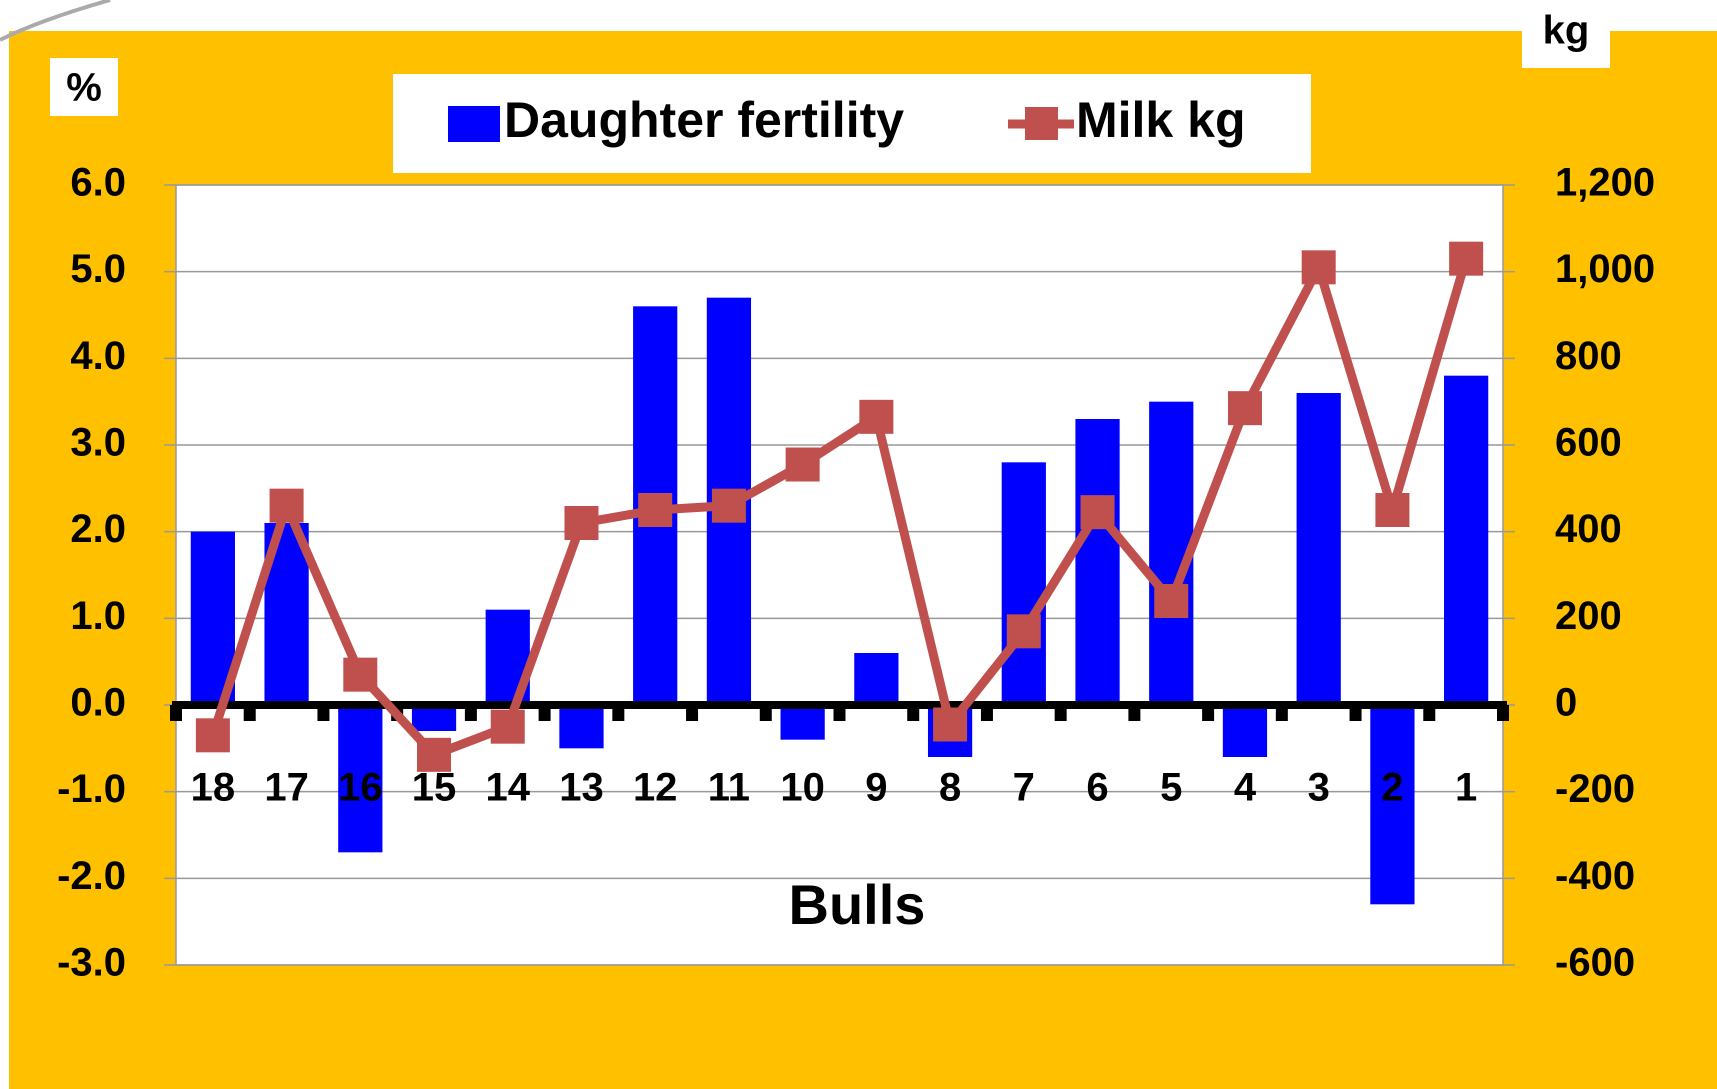 The width and height of the screenshot is (1717, 1089). I want to click on x-tick-label: 11, so click(729, 788).